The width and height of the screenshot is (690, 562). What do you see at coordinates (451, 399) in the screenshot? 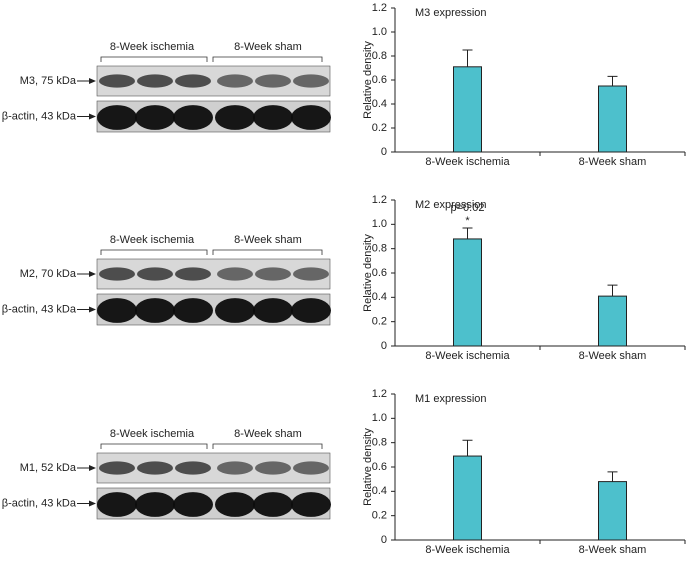
I see `chart-title: M1 expression` at bounding box center [451, 399].